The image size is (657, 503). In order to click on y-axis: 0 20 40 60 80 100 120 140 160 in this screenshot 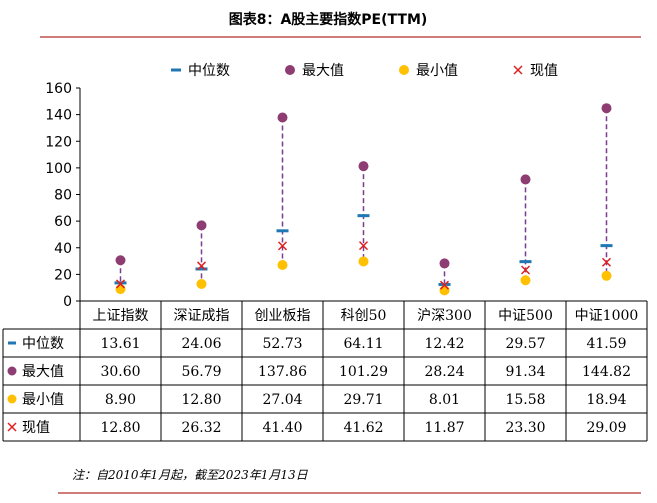, I will do `click(63, 195)`.